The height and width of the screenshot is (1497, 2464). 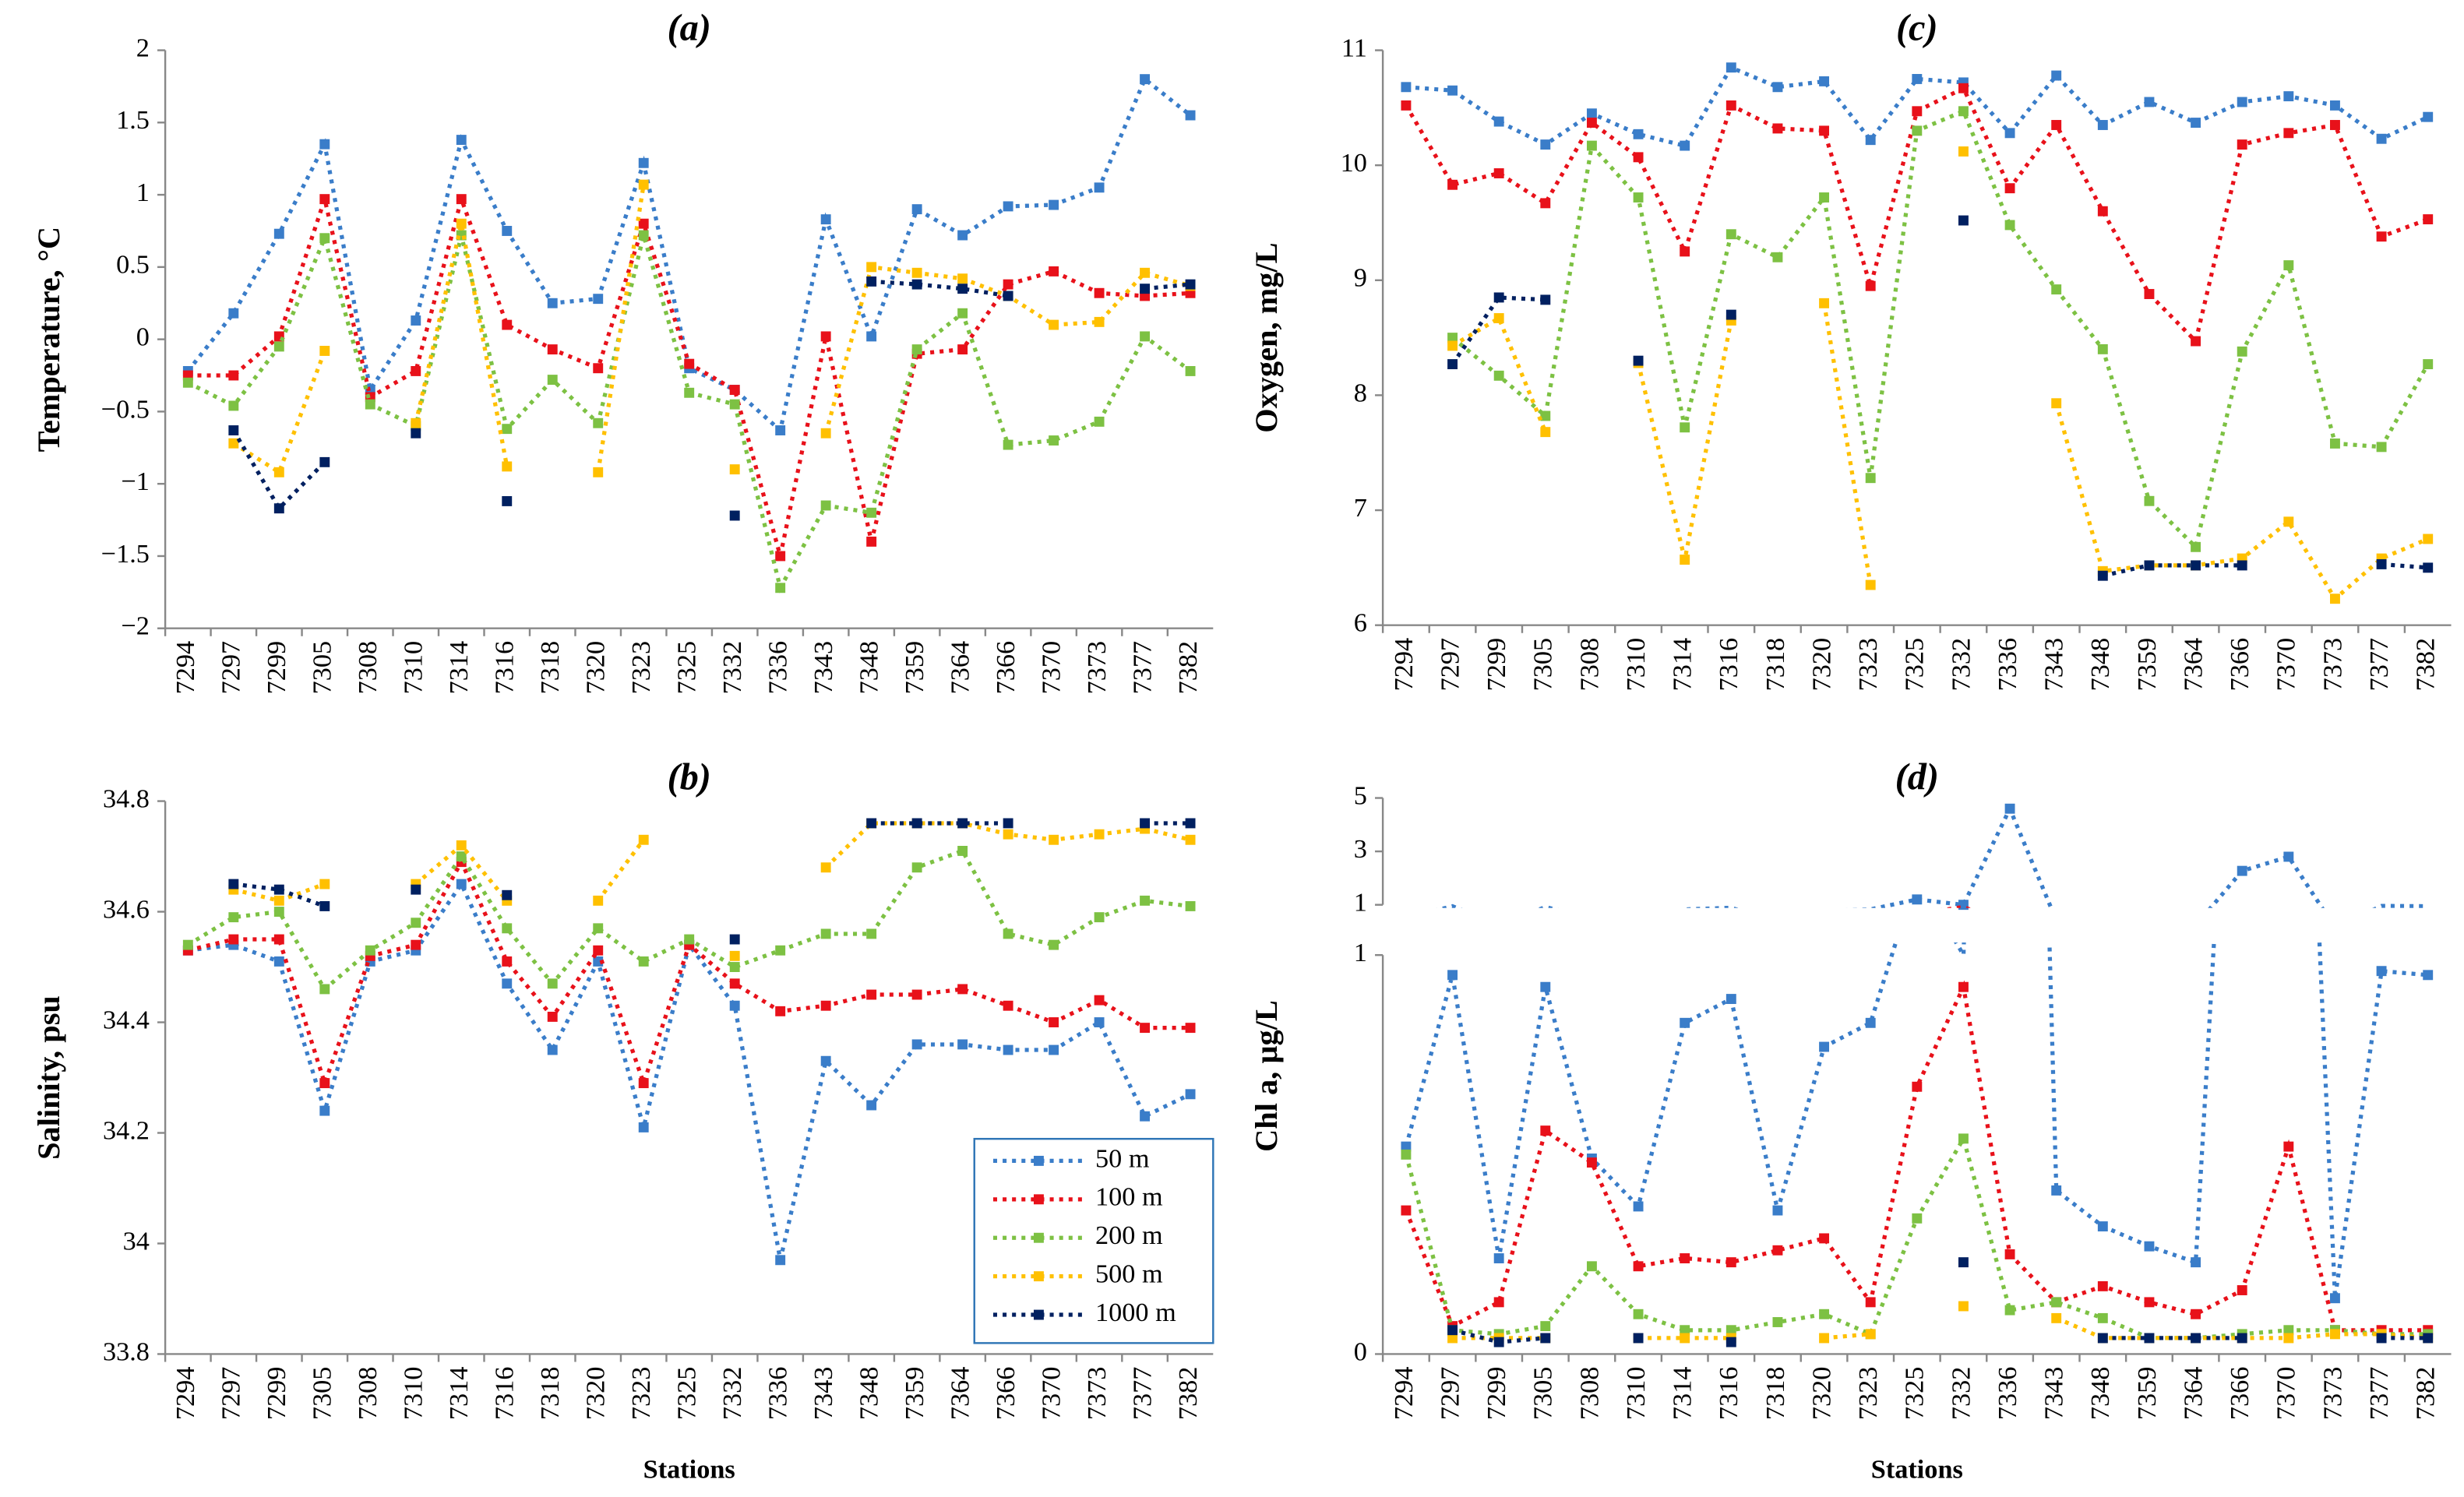 I want to click on legend-label: 1000 m, so click(x=1135, y=1312).